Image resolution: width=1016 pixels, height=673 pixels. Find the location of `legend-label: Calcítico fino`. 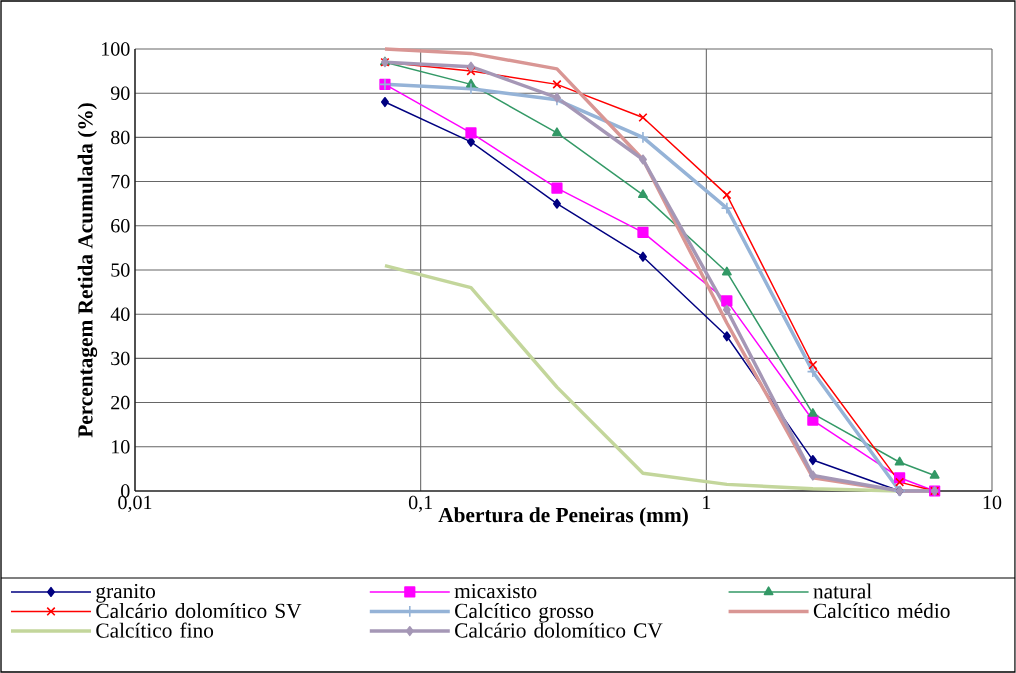

legend-label: Calcítico fino is located at coordinates (155, 630).